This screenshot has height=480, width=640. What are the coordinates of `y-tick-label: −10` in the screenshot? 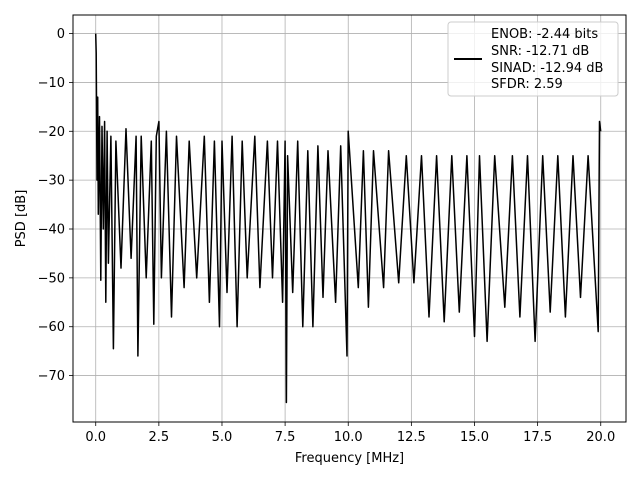 It's located at (51, 83).